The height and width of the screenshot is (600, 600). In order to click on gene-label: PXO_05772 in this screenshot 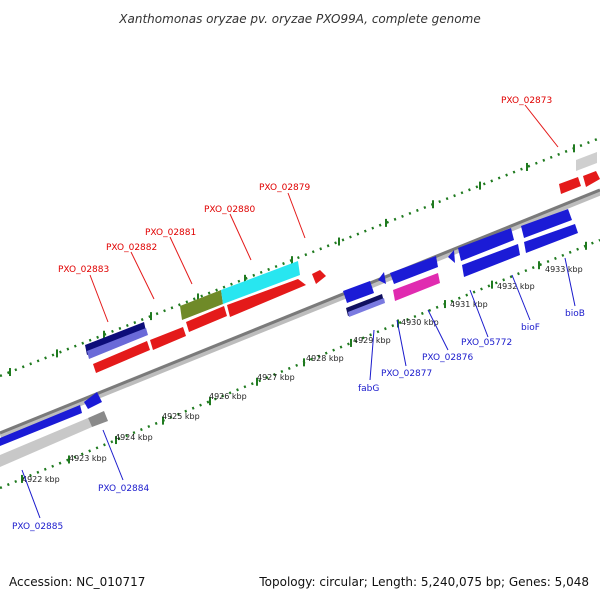, I will do `click(486, 343)`.